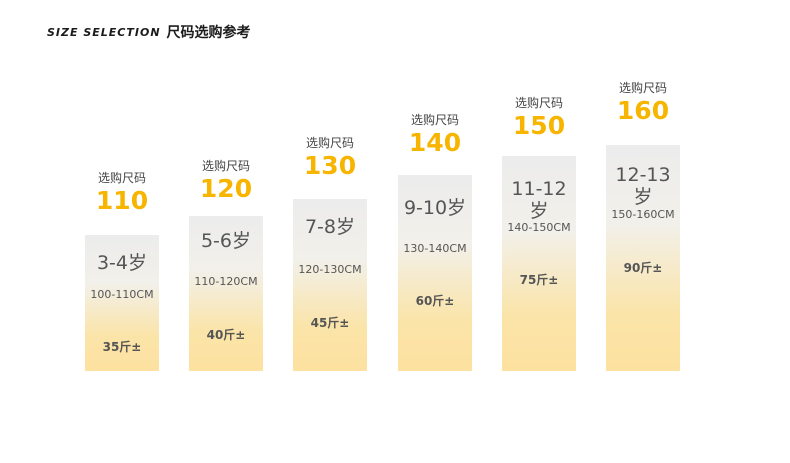  Describe the element at coordinates (539, 263) in the screenshot. I see `size-bar: 11-12岁 140-150CM 75斤±` at that location.